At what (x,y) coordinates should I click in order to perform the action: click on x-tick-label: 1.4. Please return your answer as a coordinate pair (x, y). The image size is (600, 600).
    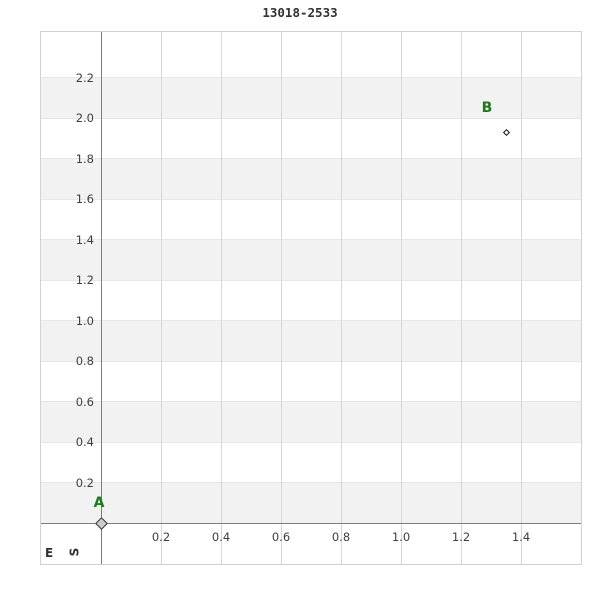
    Looking at the image, I should click on (521, 537).